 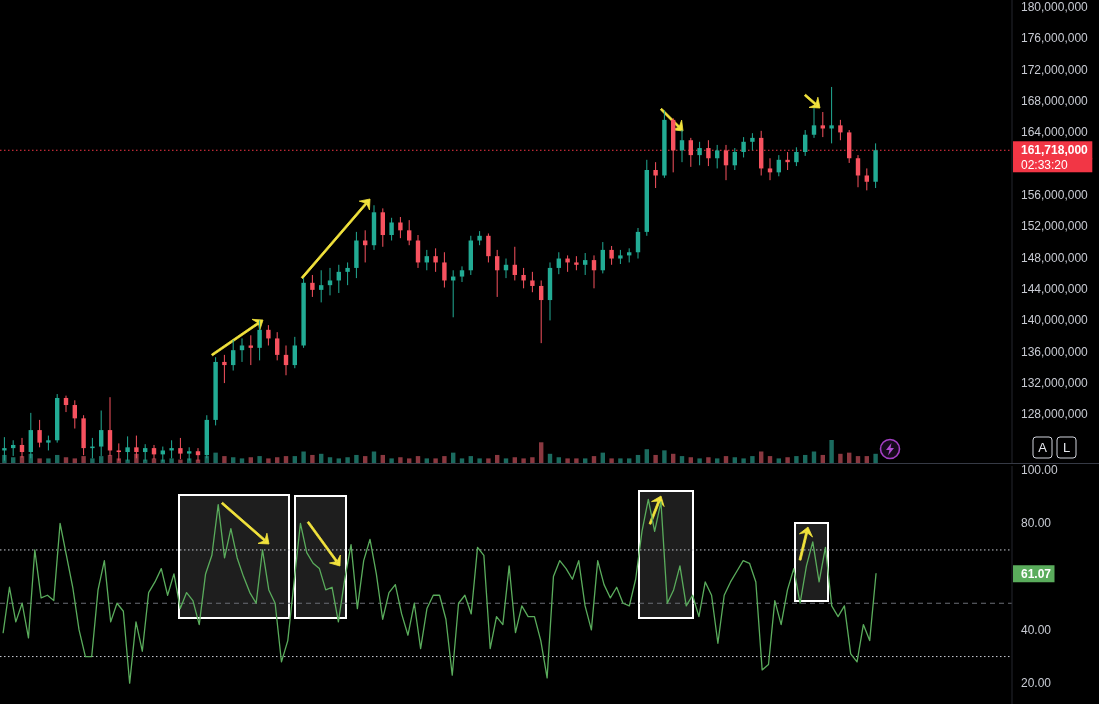 What do you see at coordinates (1055, 132) in the screenshot?
I see `y-tick-label: 164,000,000` at bounding box center [1055, 132].